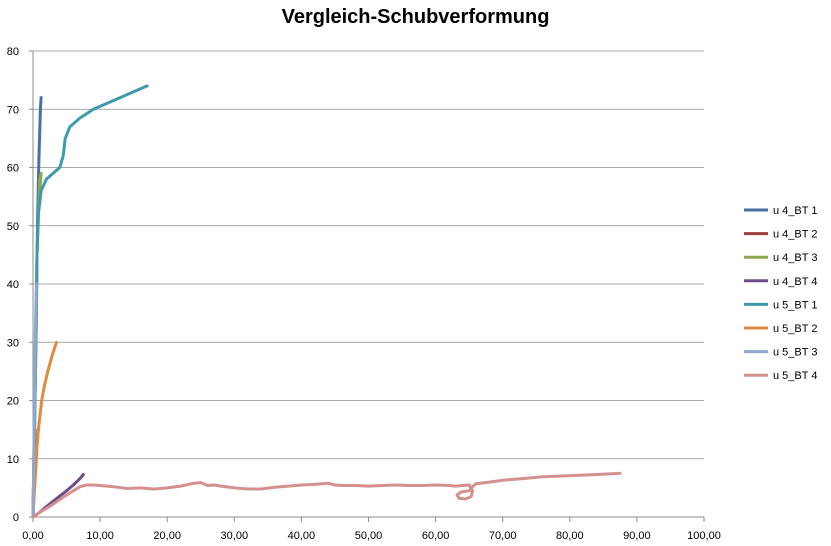 This screenshot has height=546, width=831. Describe the element at coordinates (235, 536) in the screenshot. I see `x-tick-label: 30,00` at that location.